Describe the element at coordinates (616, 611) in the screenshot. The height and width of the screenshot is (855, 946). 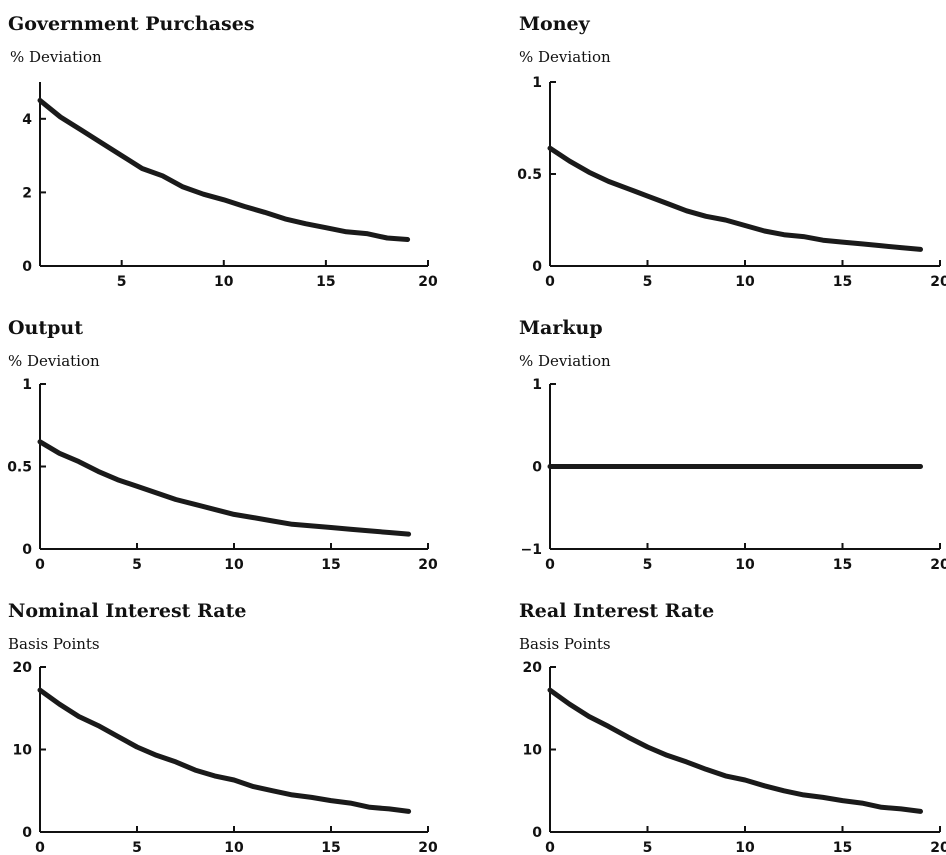
I see `chart-title: Real Interest Rate` at that location.